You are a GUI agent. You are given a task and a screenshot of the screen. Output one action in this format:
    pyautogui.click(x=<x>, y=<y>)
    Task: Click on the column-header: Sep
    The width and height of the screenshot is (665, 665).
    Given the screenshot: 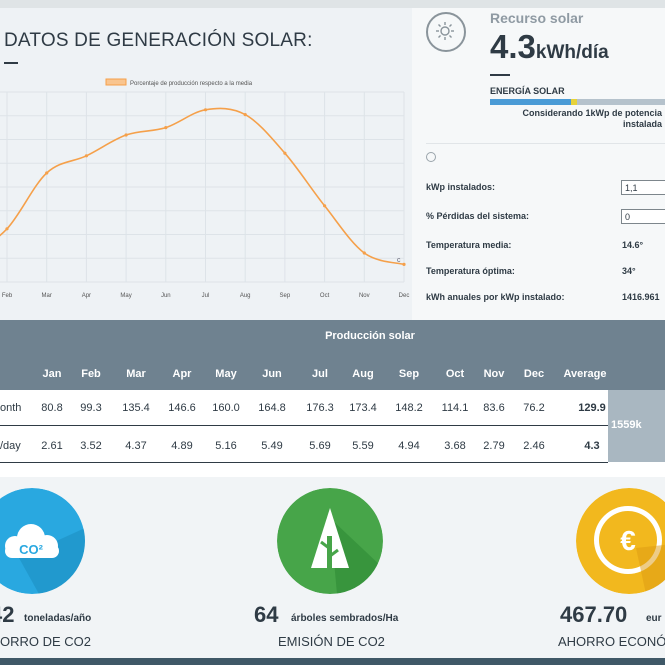 What is the action you would take?
    pyautogui.click(x=409, y=374)
    